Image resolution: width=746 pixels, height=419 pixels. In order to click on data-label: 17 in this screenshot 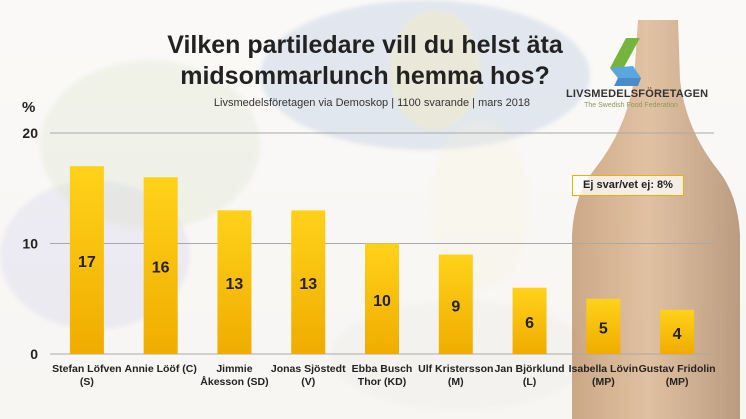, I will do `click(87, 262)`.